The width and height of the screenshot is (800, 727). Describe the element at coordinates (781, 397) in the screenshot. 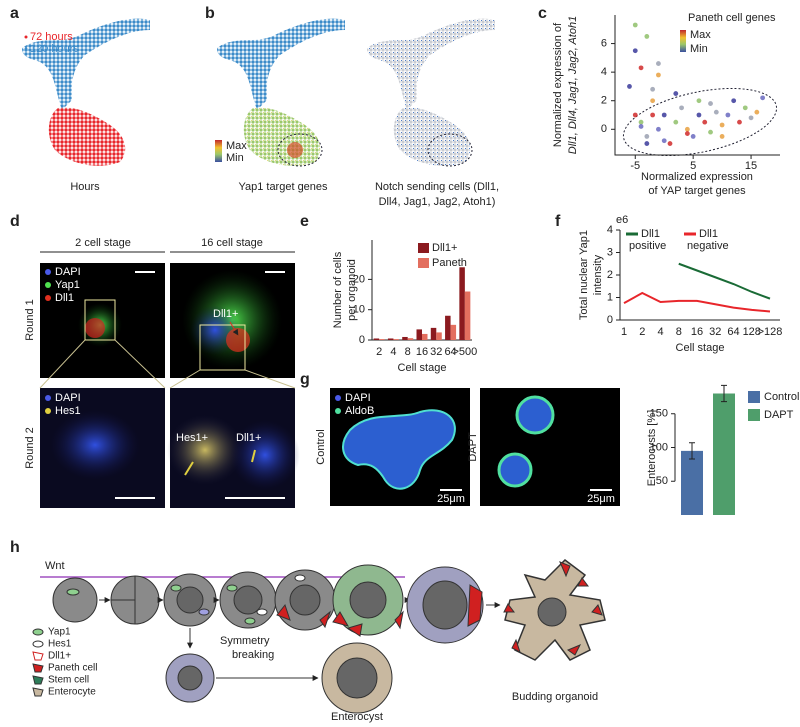

I see `legend-label: Control` at that location.